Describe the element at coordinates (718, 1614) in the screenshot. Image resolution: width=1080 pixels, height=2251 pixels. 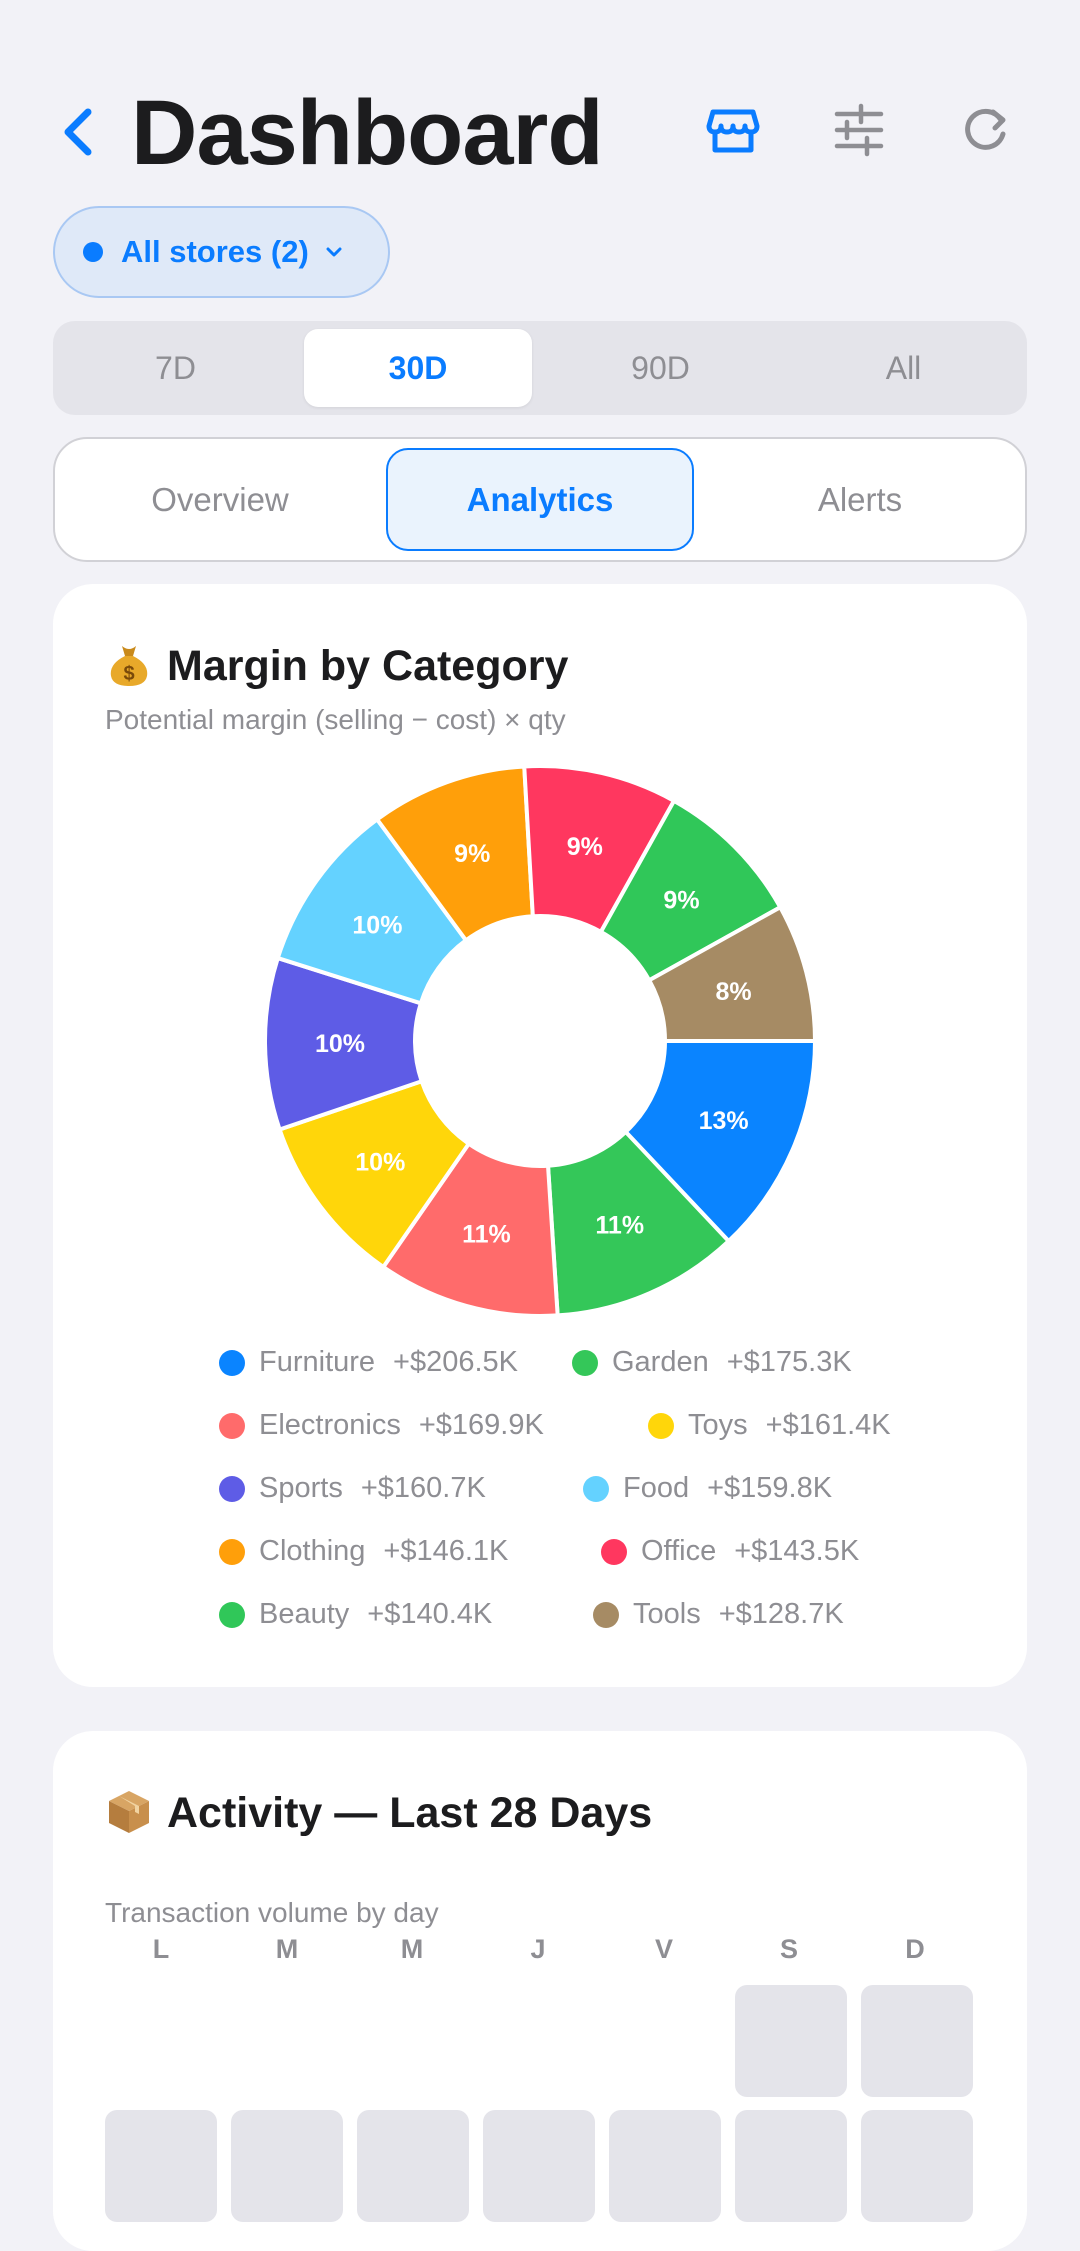
I see `legend-item: Tools +$128.7K` at that location.